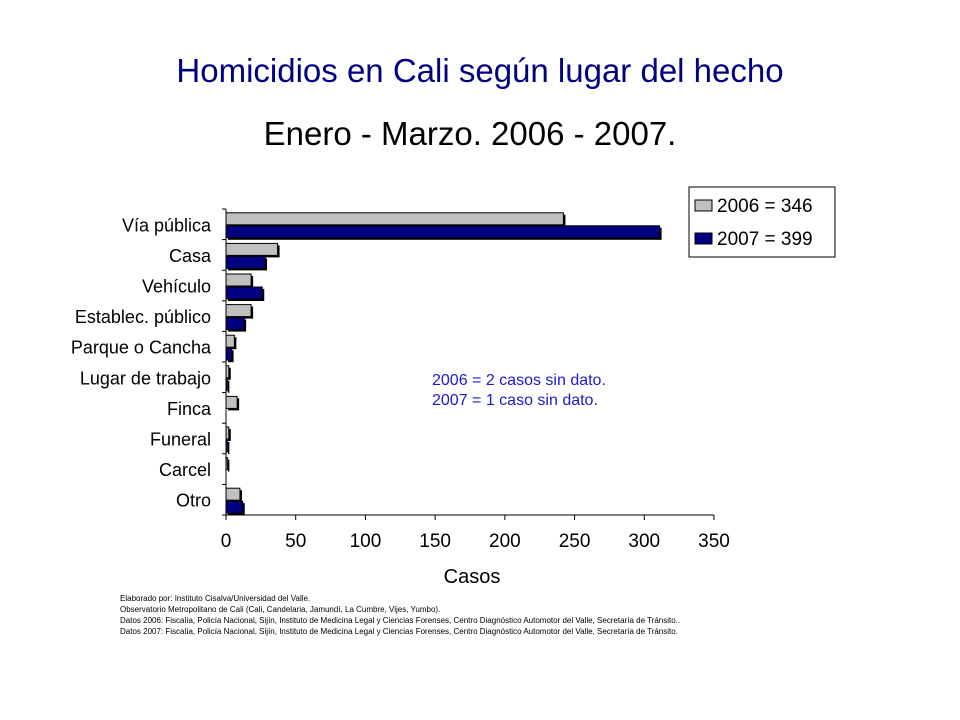 Image resolution: width=960 pixels, height=720 pixels. I want to click on category-label-via-publica: Vía pública, so click(167, 225).